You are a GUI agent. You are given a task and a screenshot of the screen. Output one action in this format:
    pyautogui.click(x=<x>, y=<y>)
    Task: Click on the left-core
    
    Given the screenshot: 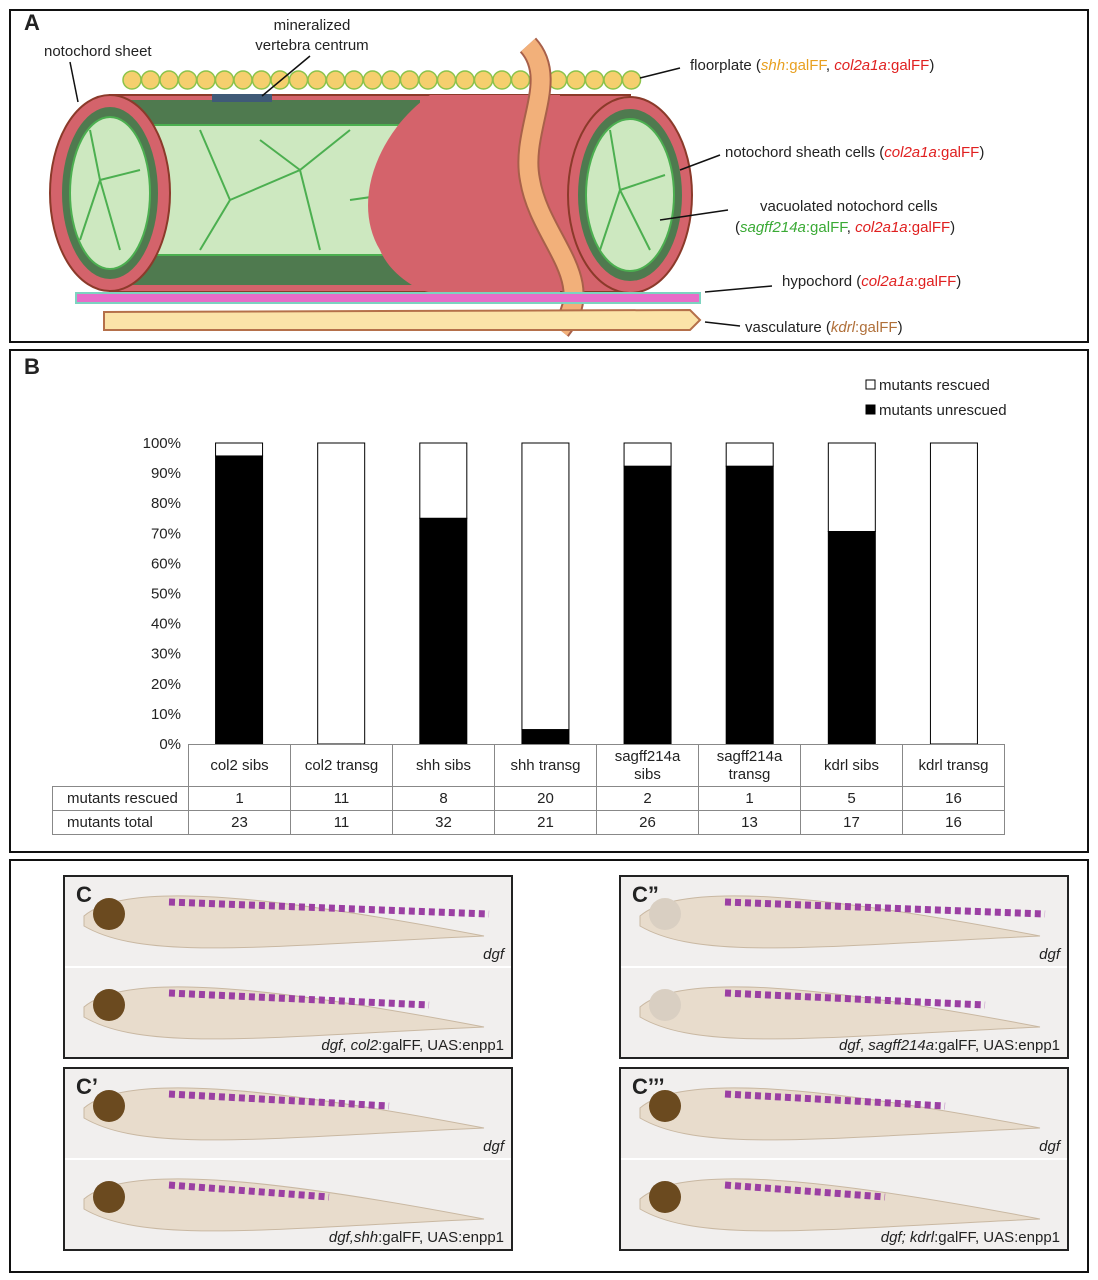 What is the action you would take?
    pyautogui.click(x=110, y=193)
    